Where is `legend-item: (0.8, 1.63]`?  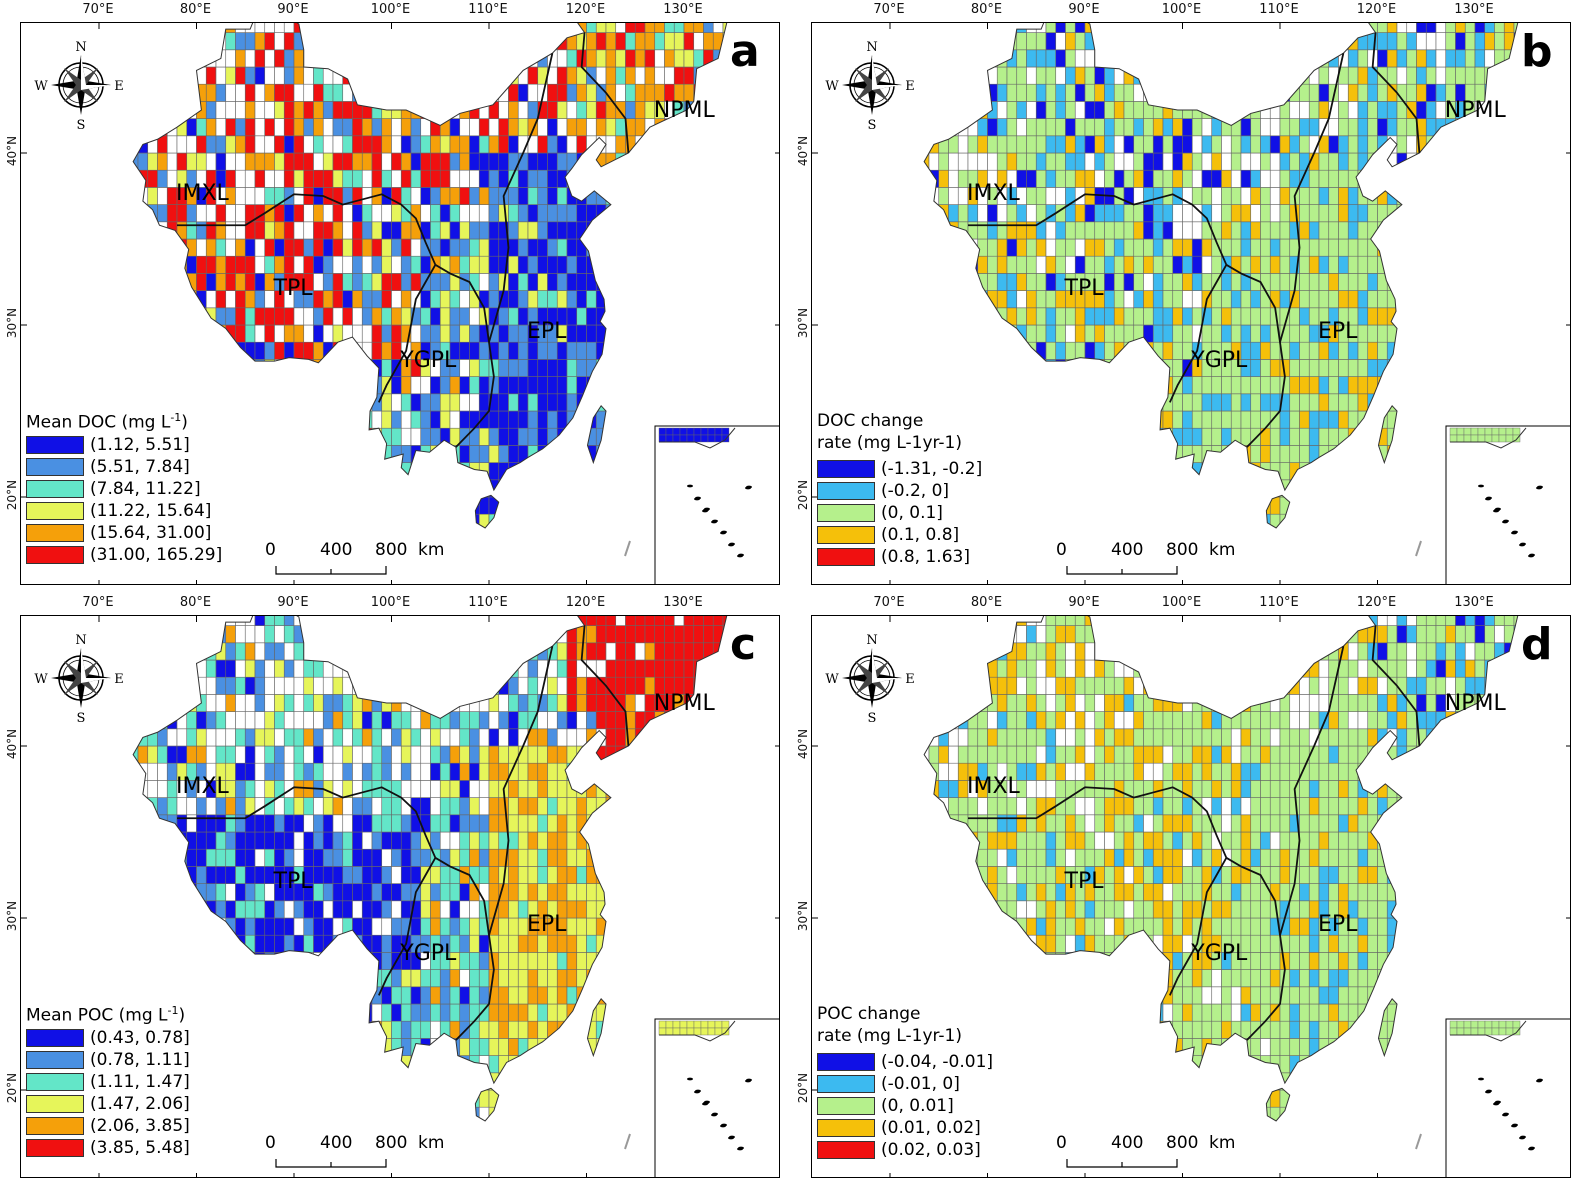 legend-item: (0.8, 1.63] is located at coordinates (899, 557).